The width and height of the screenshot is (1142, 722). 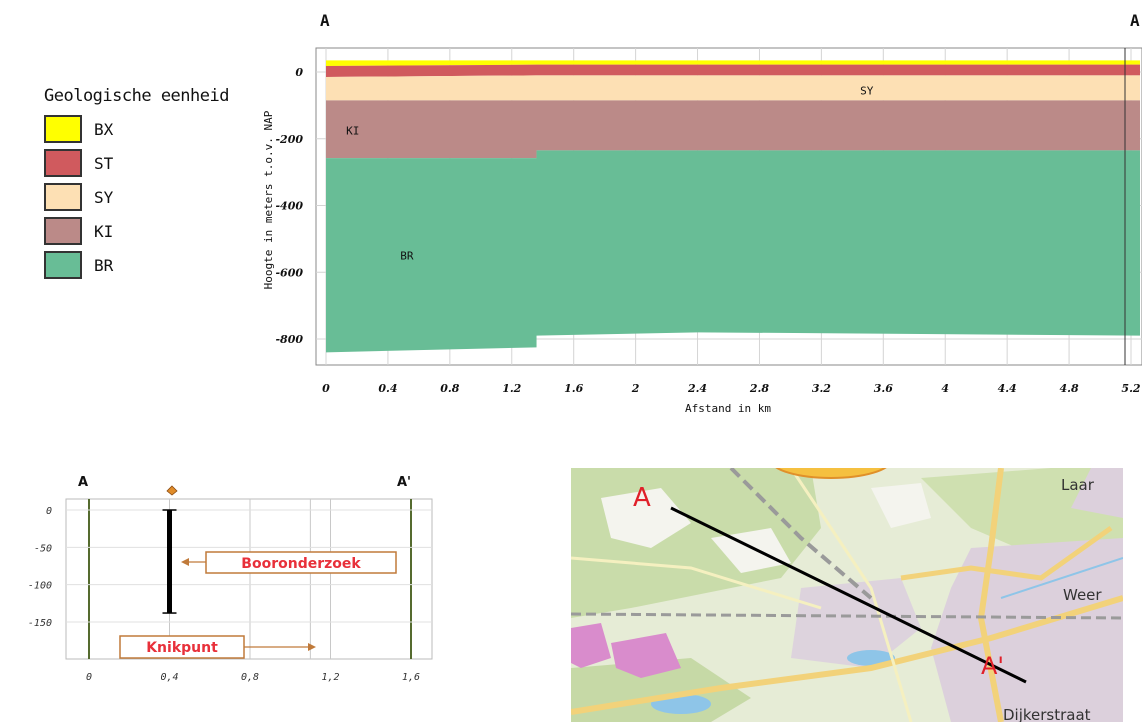 What do you see at coordinates (40, 623) in the screenshot?
I see `mini-y-tick-label: -150` at bounding box center [40, 623].